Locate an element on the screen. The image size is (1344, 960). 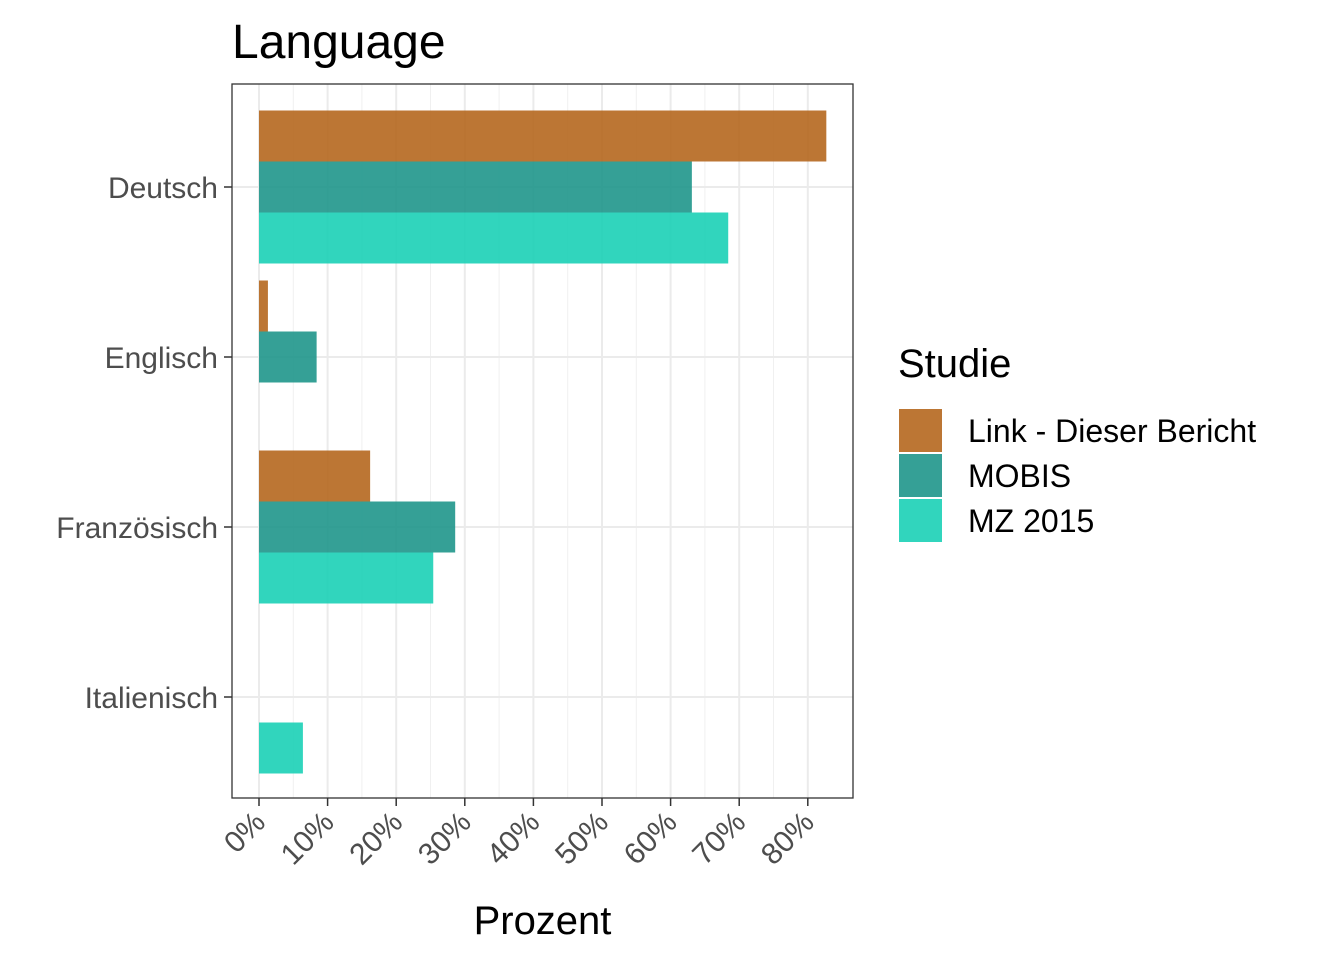
x-tick-label: 30% is located at coordinates (445, 839).